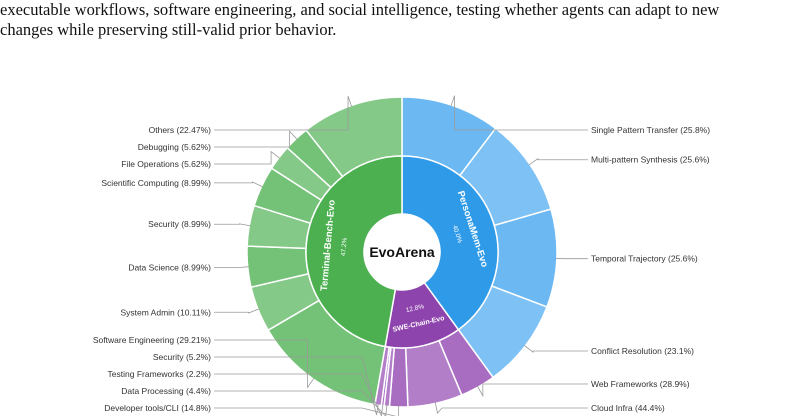  I want to click on label-data-processing-4-4: Data Processing (4.4%), so click(166, 391).